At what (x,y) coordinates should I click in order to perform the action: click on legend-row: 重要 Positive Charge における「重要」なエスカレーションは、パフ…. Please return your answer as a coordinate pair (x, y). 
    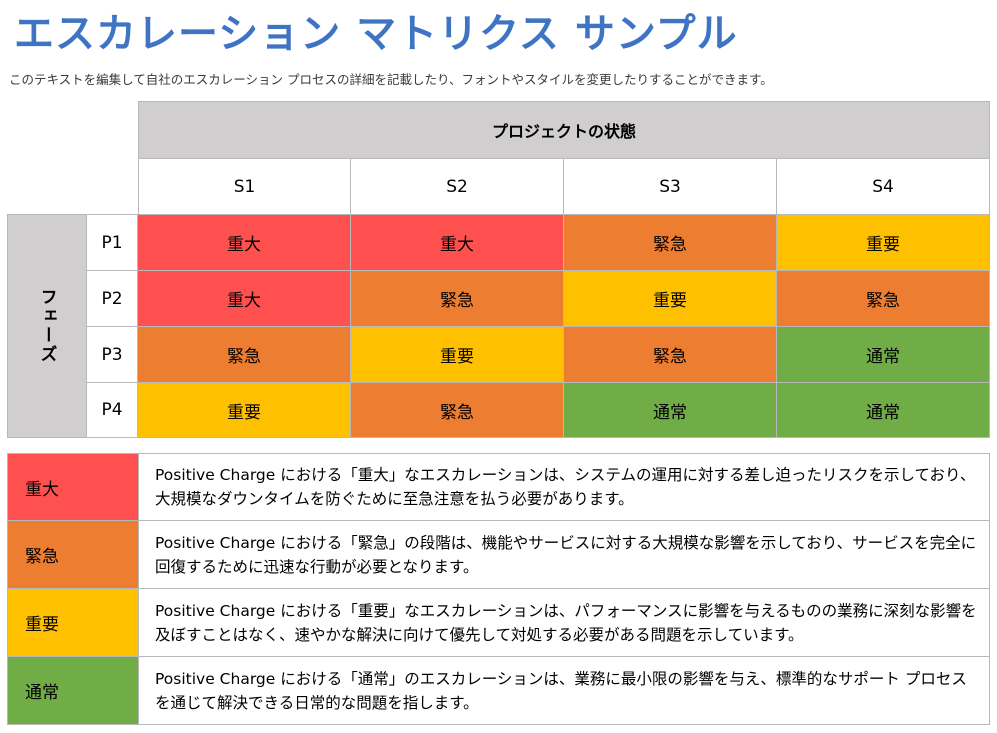
    Looking at the image, I should click on (498, 623).